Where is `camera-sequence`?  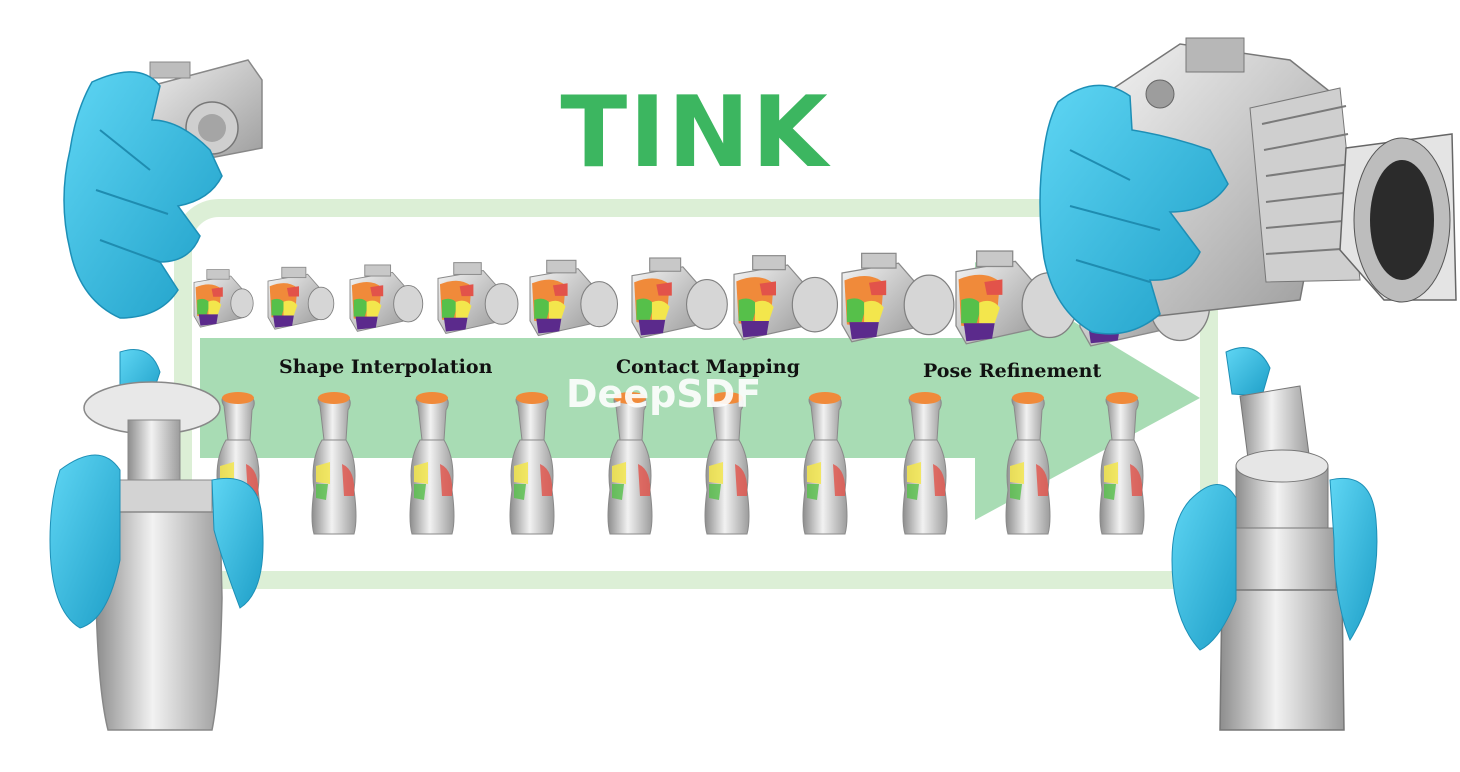
camera-sequence is located at coordinates (702, 297).